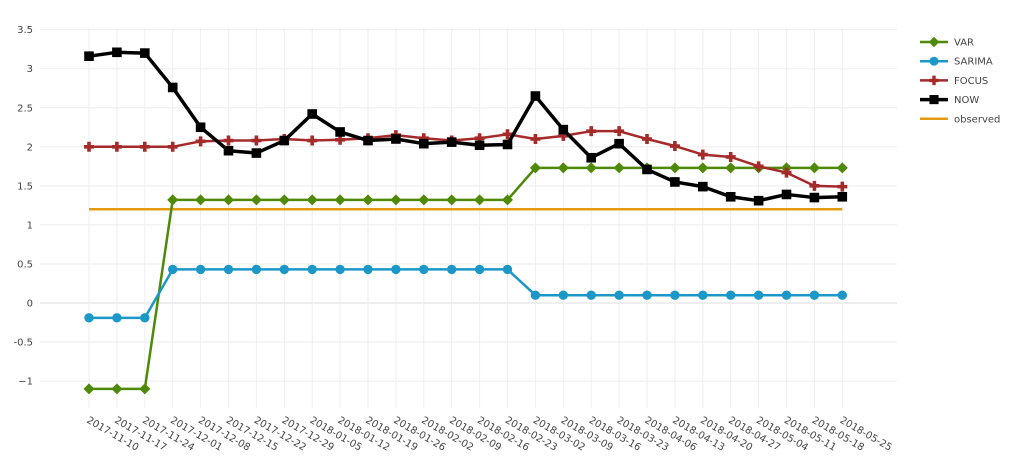 Image resolution: width=1031 pixels, height=467 pixels. Describe the element at coordinates (947, 42) in the screenshot. I see `legend-item-var: VAR` at that location.